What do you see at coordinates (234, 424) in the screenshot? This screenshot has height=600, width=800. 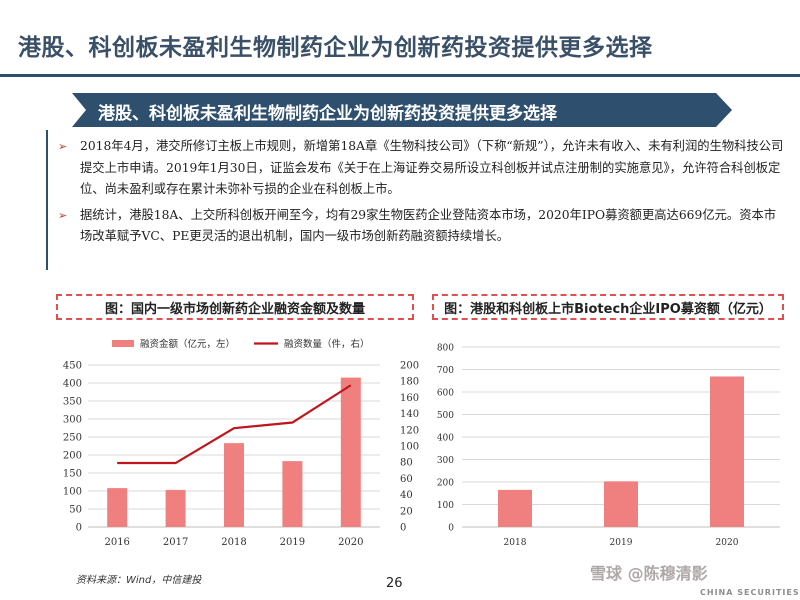 I see `line-funding-count` at bounding box center [234, 424].